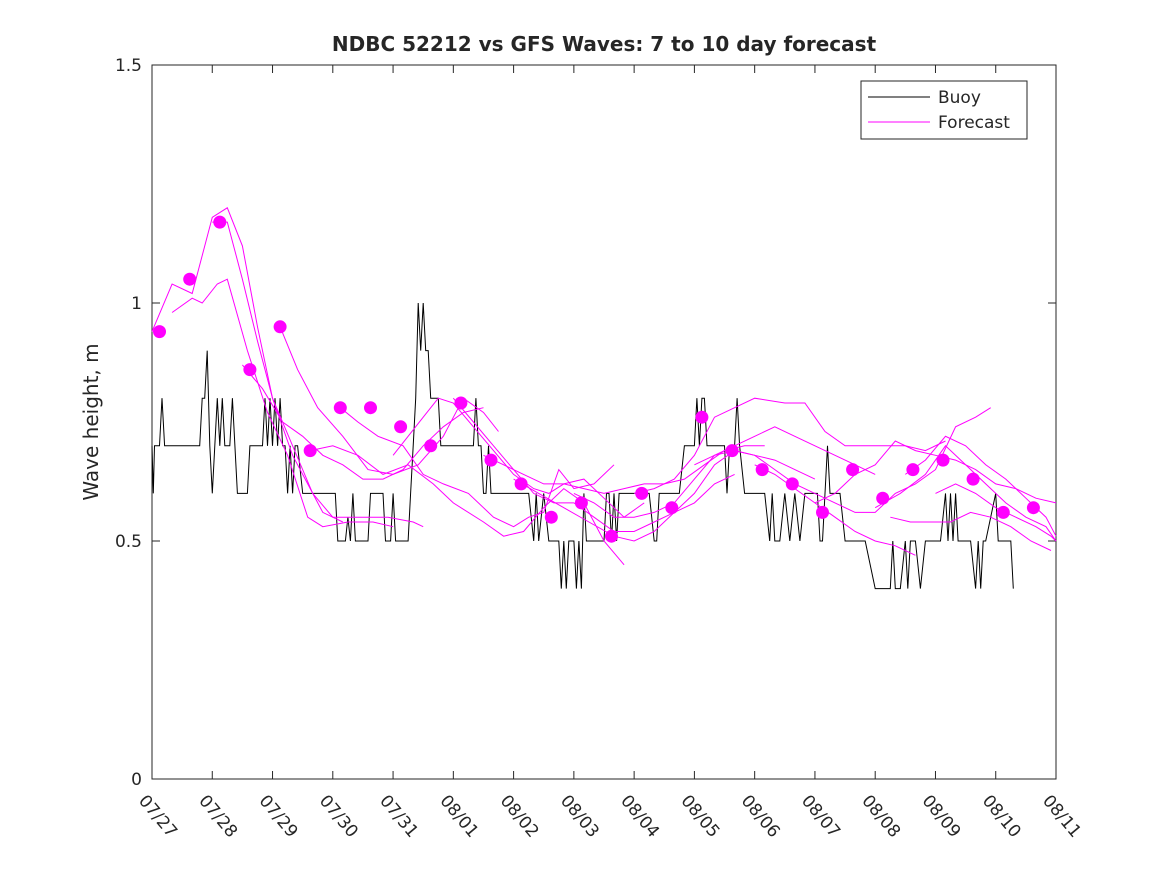  Describe the element at coordinates (128, 66) in the screenshot. I see `y-tick-label: 1.5` at that location.